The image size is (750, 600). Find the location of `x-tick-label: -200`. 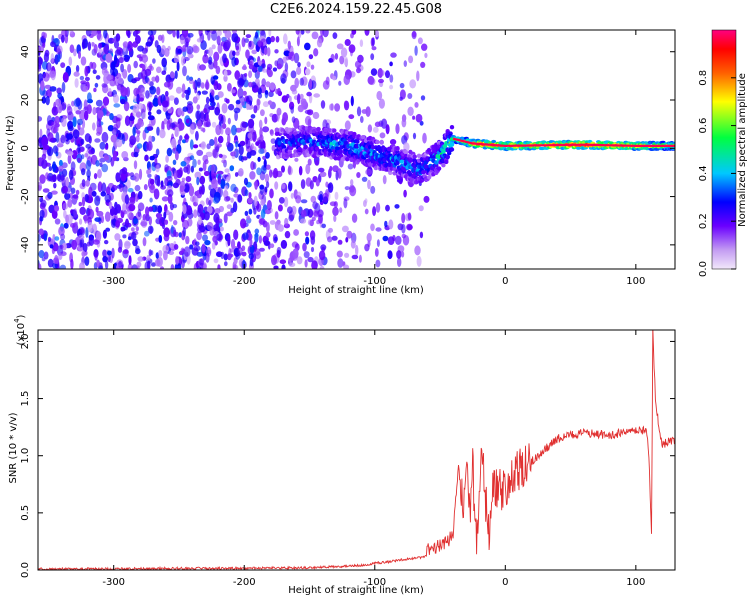

x-tick-label: -200 is located at coordinates (244, 582).